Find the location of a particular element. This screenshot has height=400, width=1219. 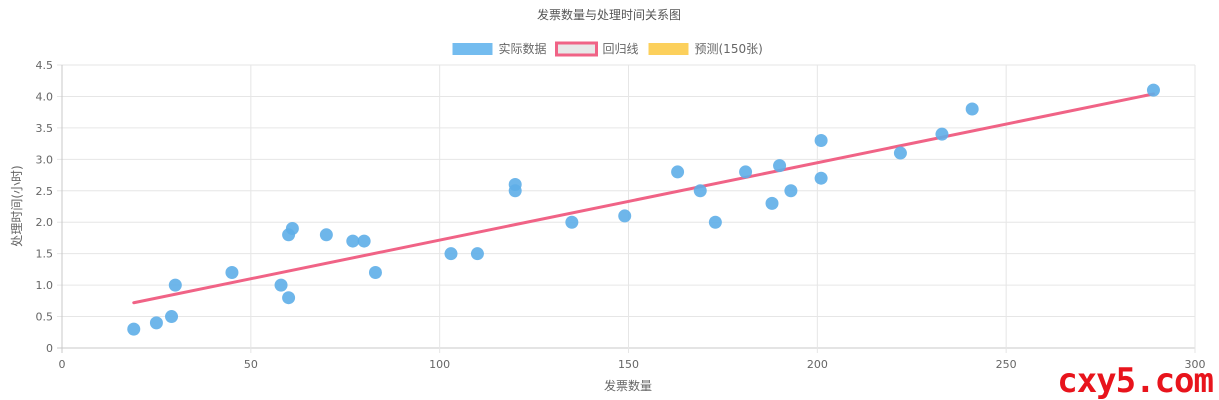

y-axis-label: 处理时间(小时) is located at coordinates (17, 205).